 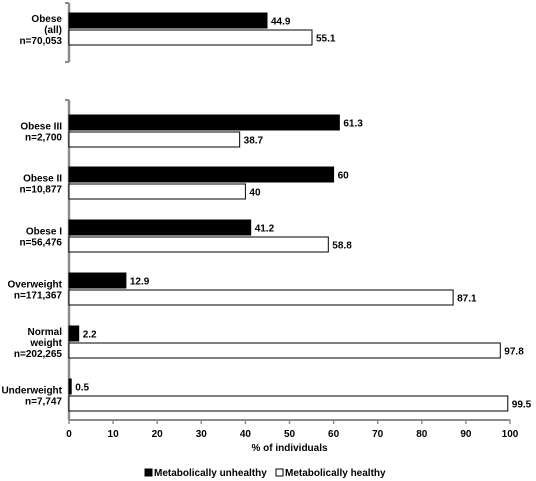 What do you see at coordinates (210, 473) in the screenshot?
I see `legend-label: Metabolically unhealthy` at bounding box center [210, 473].